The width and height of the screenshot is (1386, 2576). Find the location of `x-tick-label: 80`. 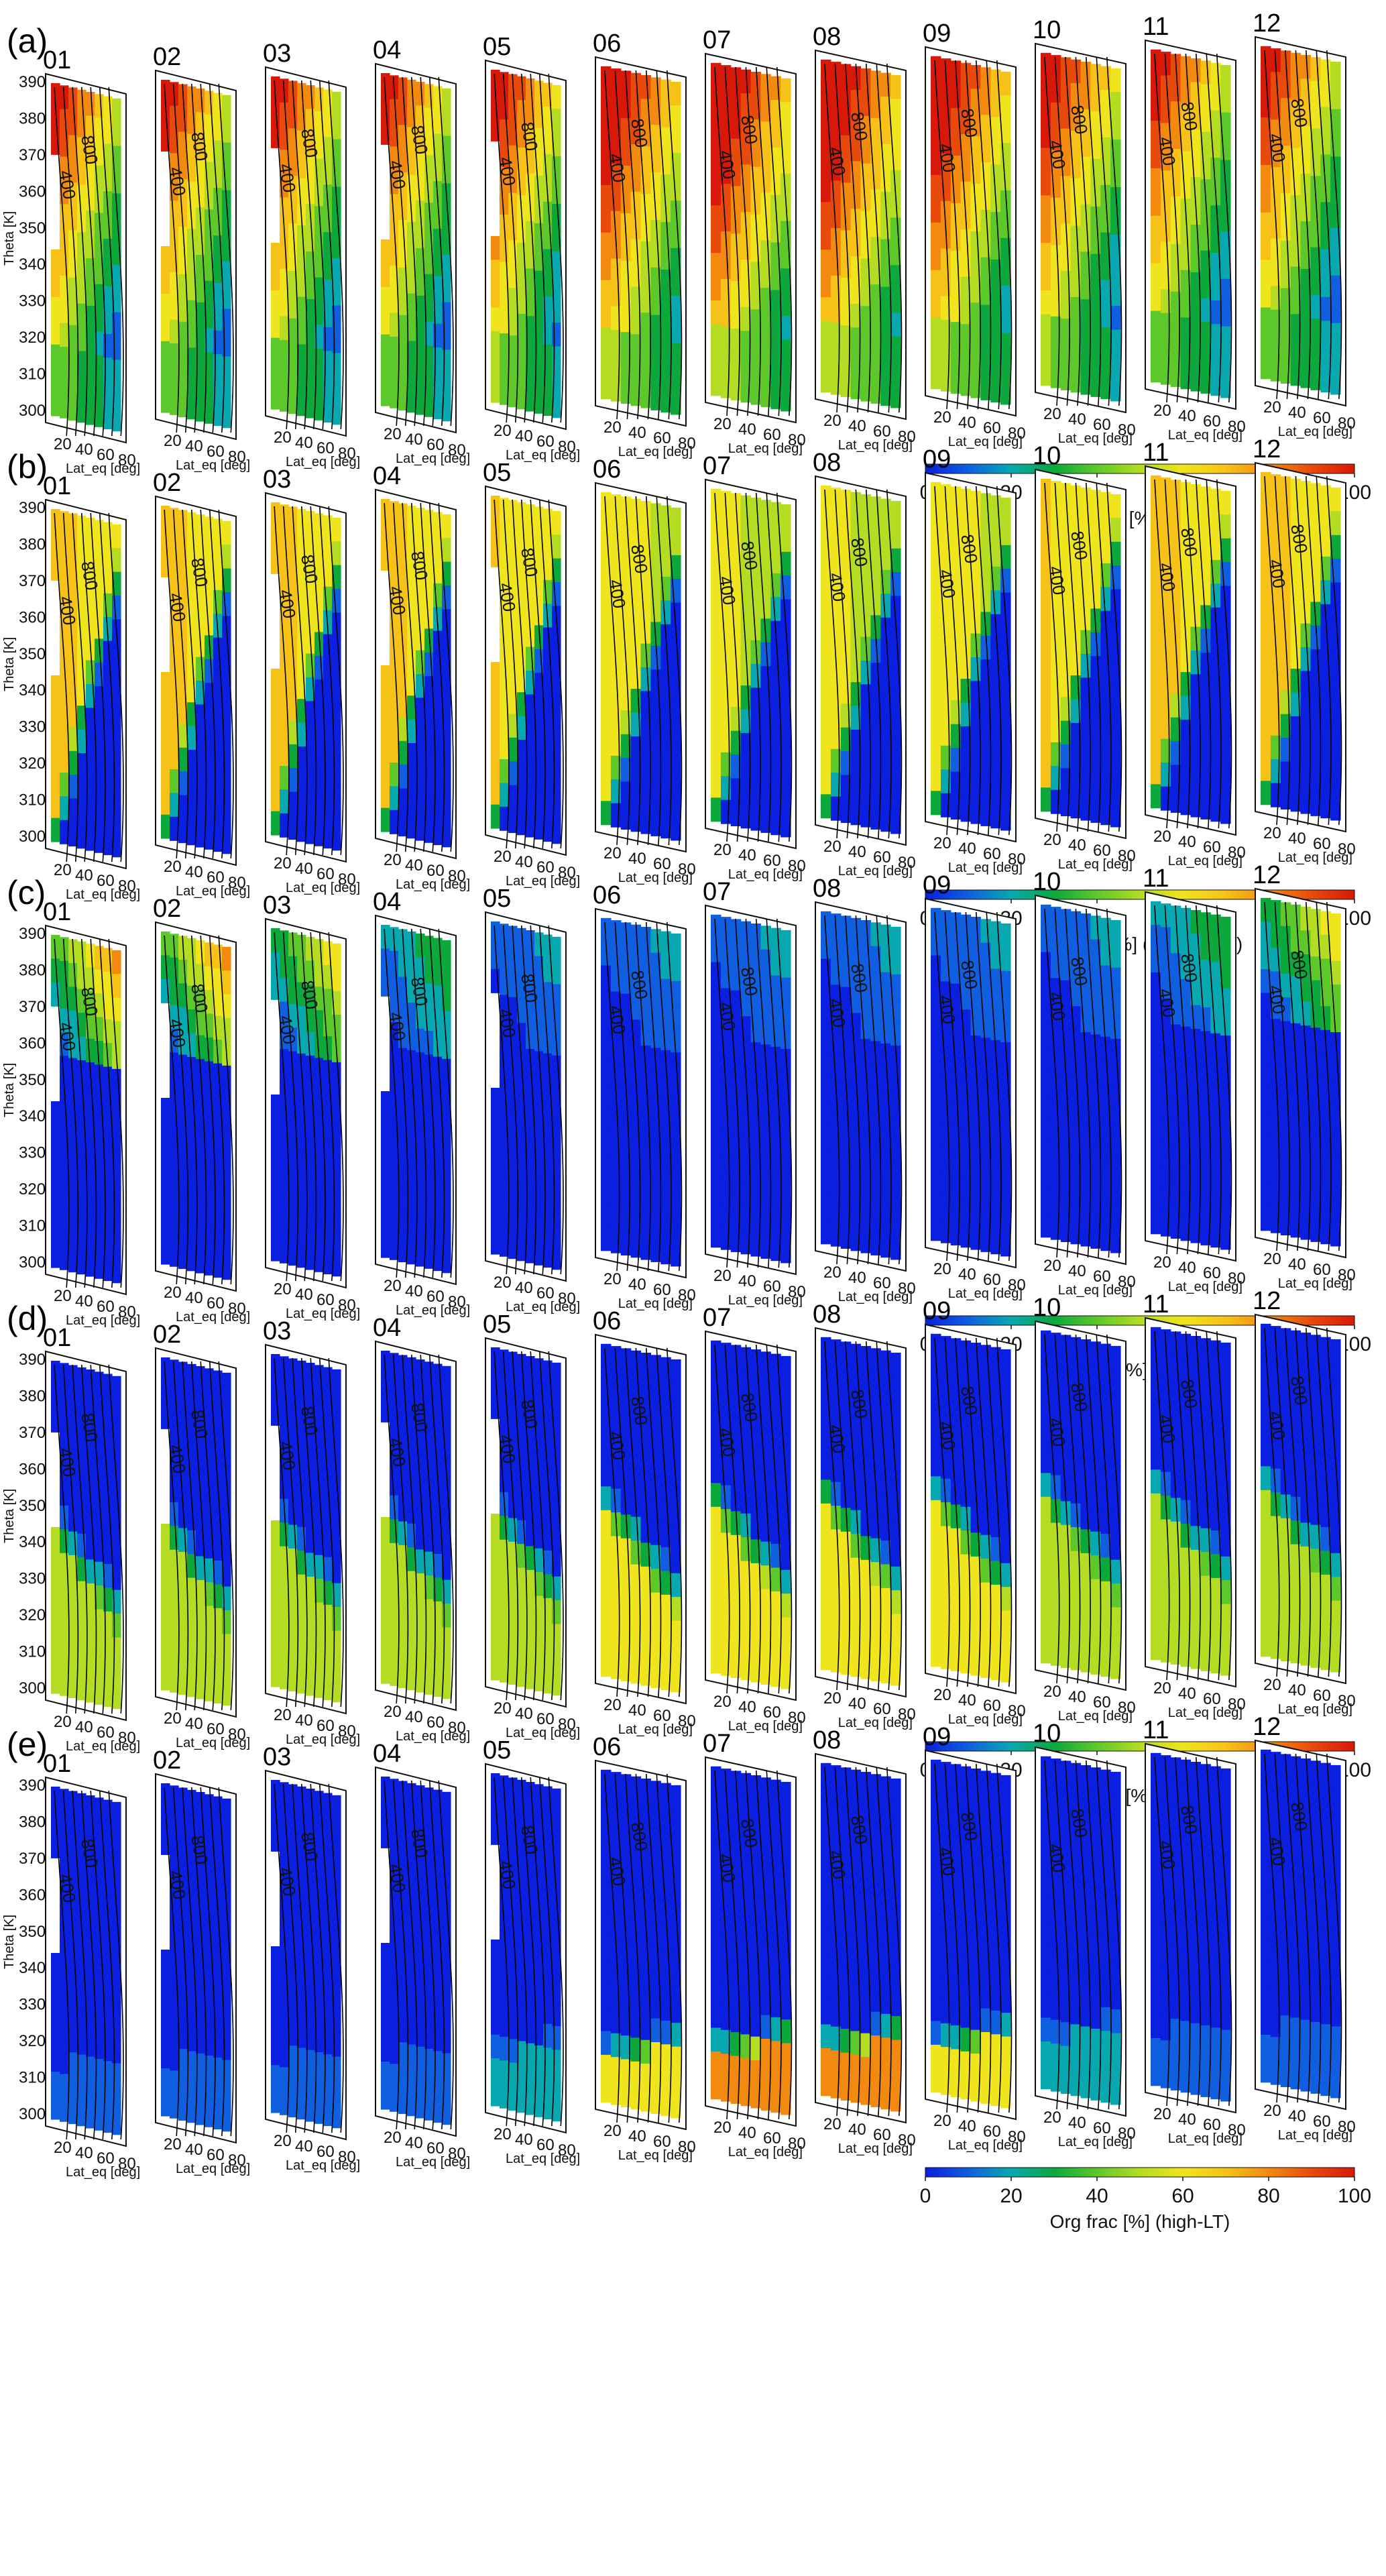

x-tick-label: 80 is located at coordinates (457, 450).